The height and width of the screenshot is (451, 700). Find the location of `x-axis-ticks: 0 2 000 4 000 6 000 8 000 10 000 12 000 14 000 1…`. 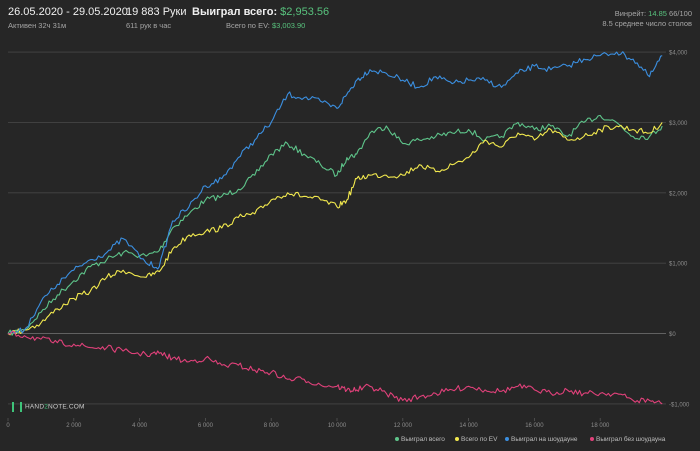

x-axis-ticks: 0 2 000 4 000 6 000 8 000 10 000 12 000 14 000 1… is located at coordinates (308, 426).